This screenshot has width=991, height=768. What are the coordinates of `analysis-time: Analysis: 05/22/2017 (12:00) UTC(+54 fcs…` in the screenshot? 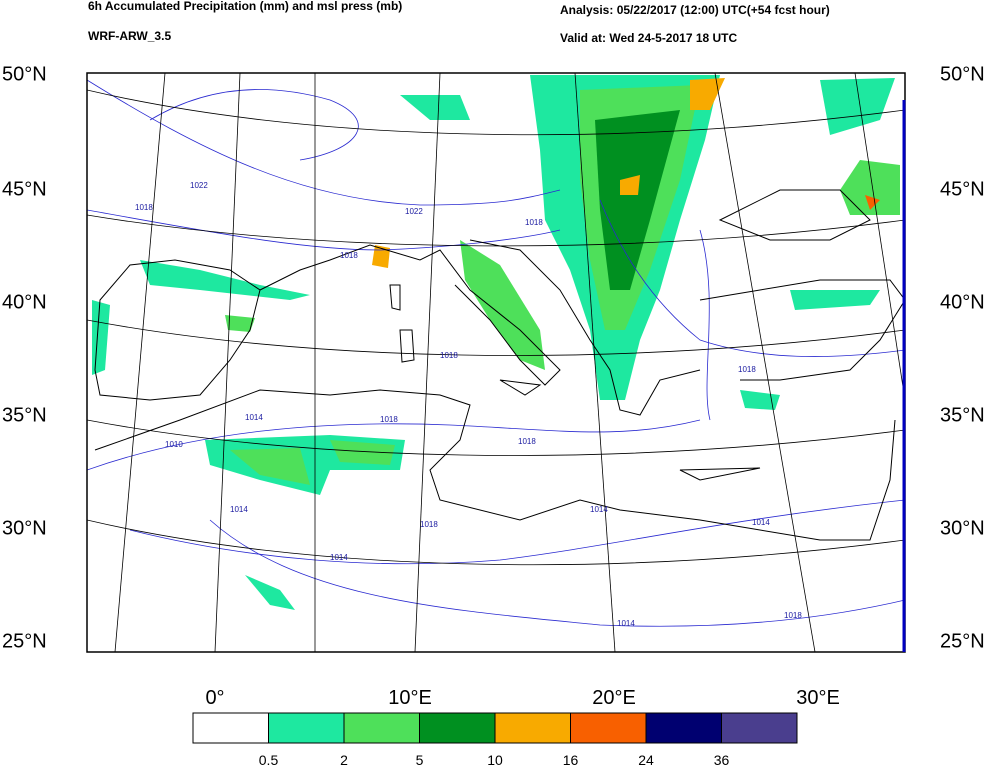 It's located at (695, 10).